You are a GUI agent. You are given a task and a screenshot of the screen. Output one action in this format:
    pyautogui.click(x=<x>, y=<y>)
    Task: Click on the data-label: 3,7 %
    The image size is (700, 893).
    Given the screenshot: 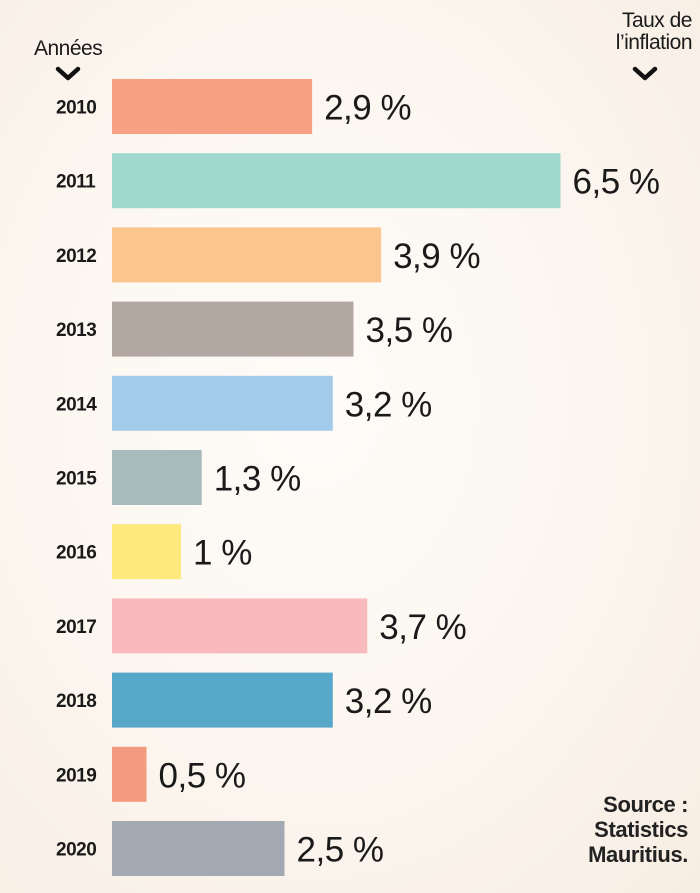 What is the action you would take?
    pyautogui.click(x=422, y=627)
    